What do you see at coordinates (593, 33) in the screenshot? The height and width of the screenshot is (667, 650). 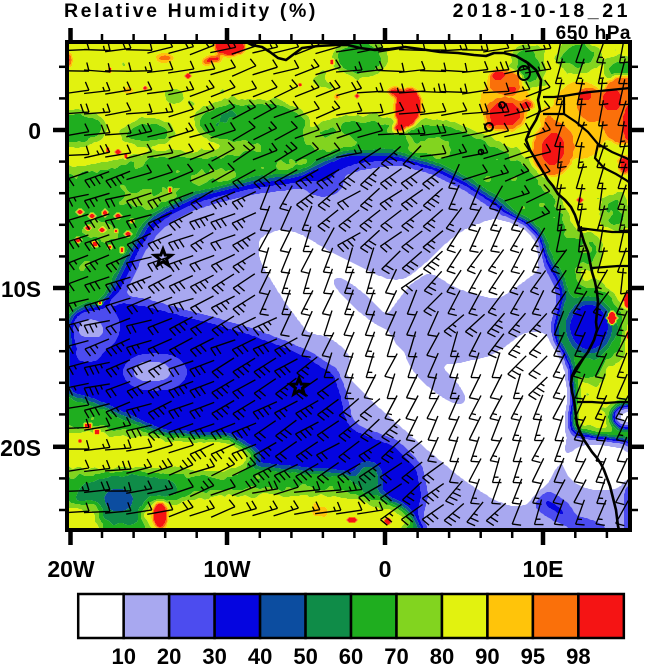 I see `svg-text: 650 hPa` at bounding box center [593, 33].